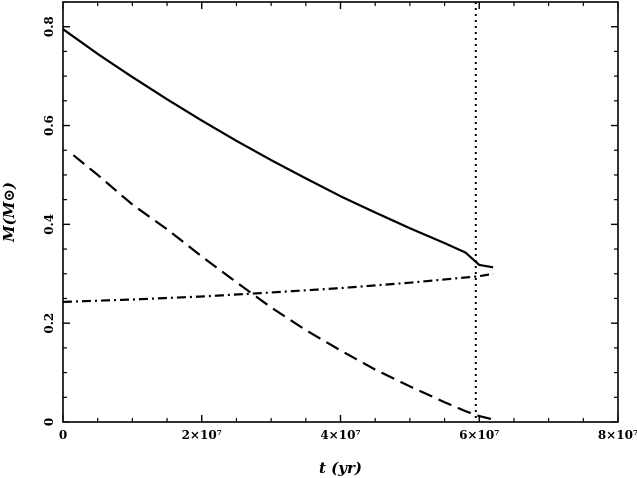 Image resolution: width=637 pixels, height=478 pixels. Describe the element at coordinates (49, 224) in the screenshot. I see `y-tick-label: 0.4` at that location.